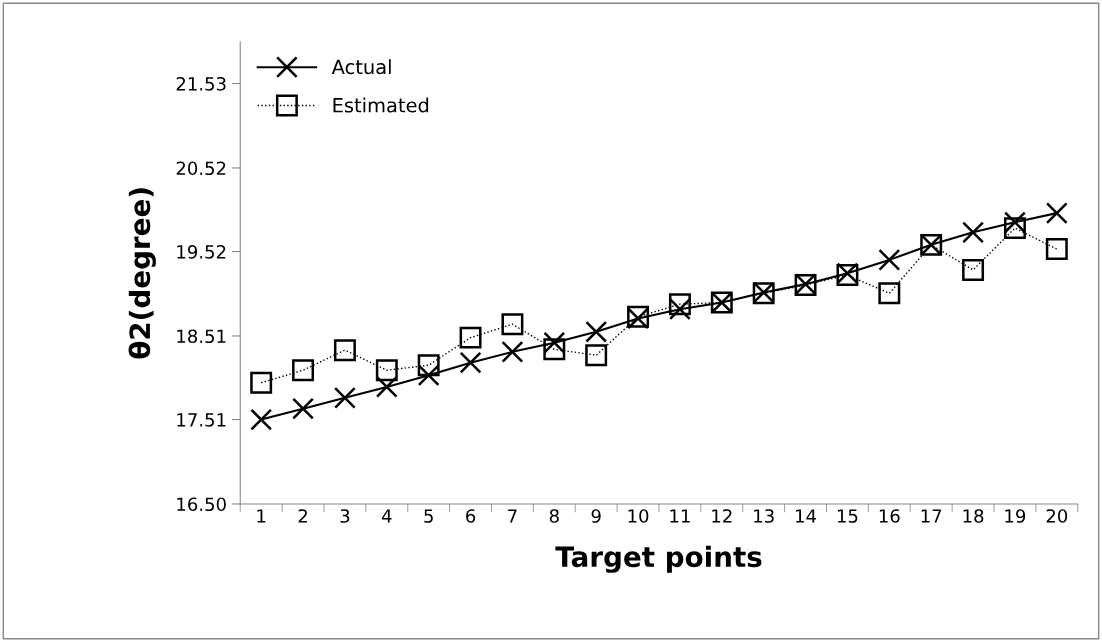  Describe the element at coordinates (931, 516) in the screenshot. I see `x-tick-label: 17` at that location.